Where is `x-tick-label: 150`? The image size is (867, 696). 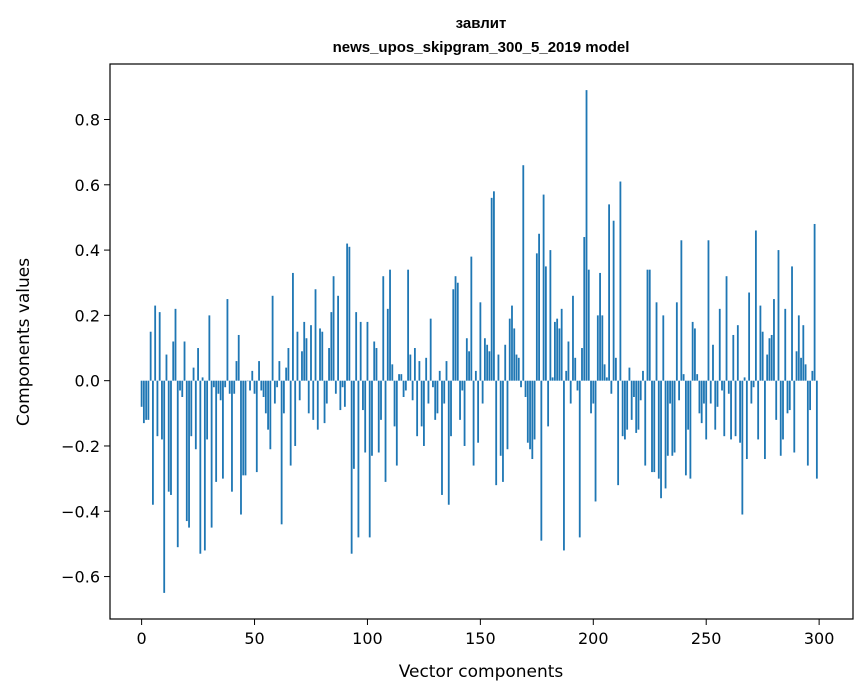 x-tick-label: 150 is located at coordinates (480, 638).